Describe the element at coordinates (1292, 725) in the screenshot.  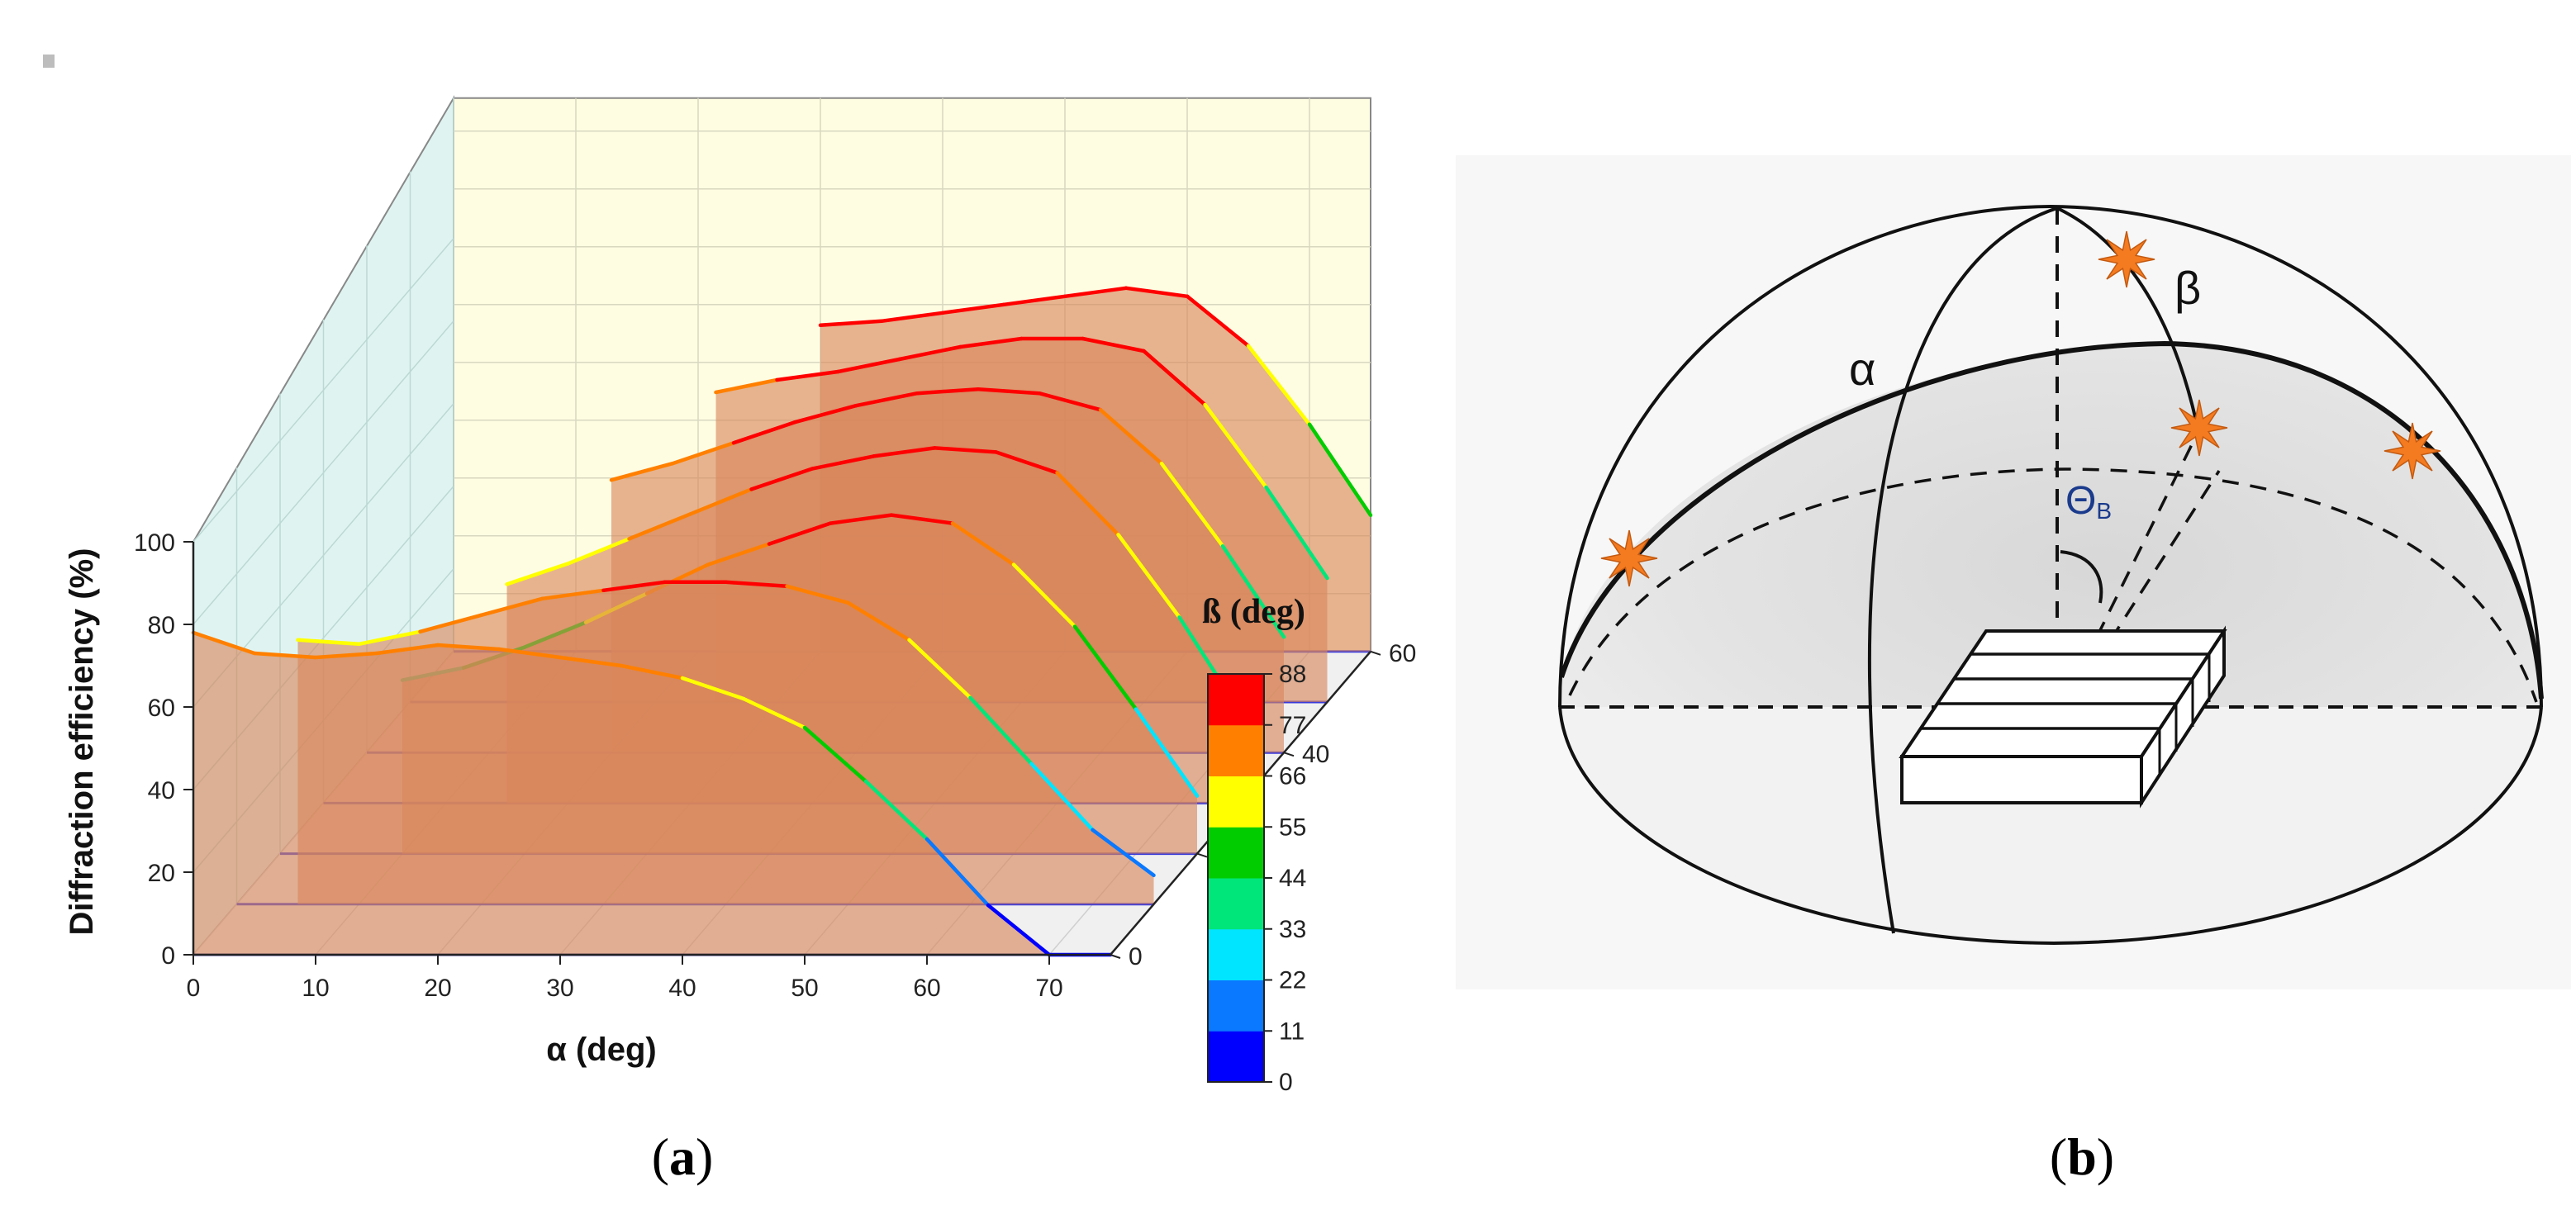
I see `colorbar-tick-label: 77` at that location.